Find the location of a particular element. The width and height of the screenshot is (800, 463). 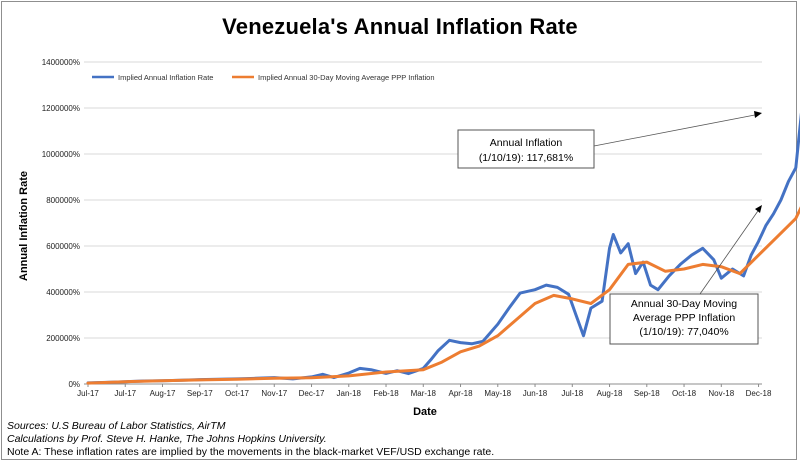

annotation-annual-arrowhead is located at coordinates (758, 114).